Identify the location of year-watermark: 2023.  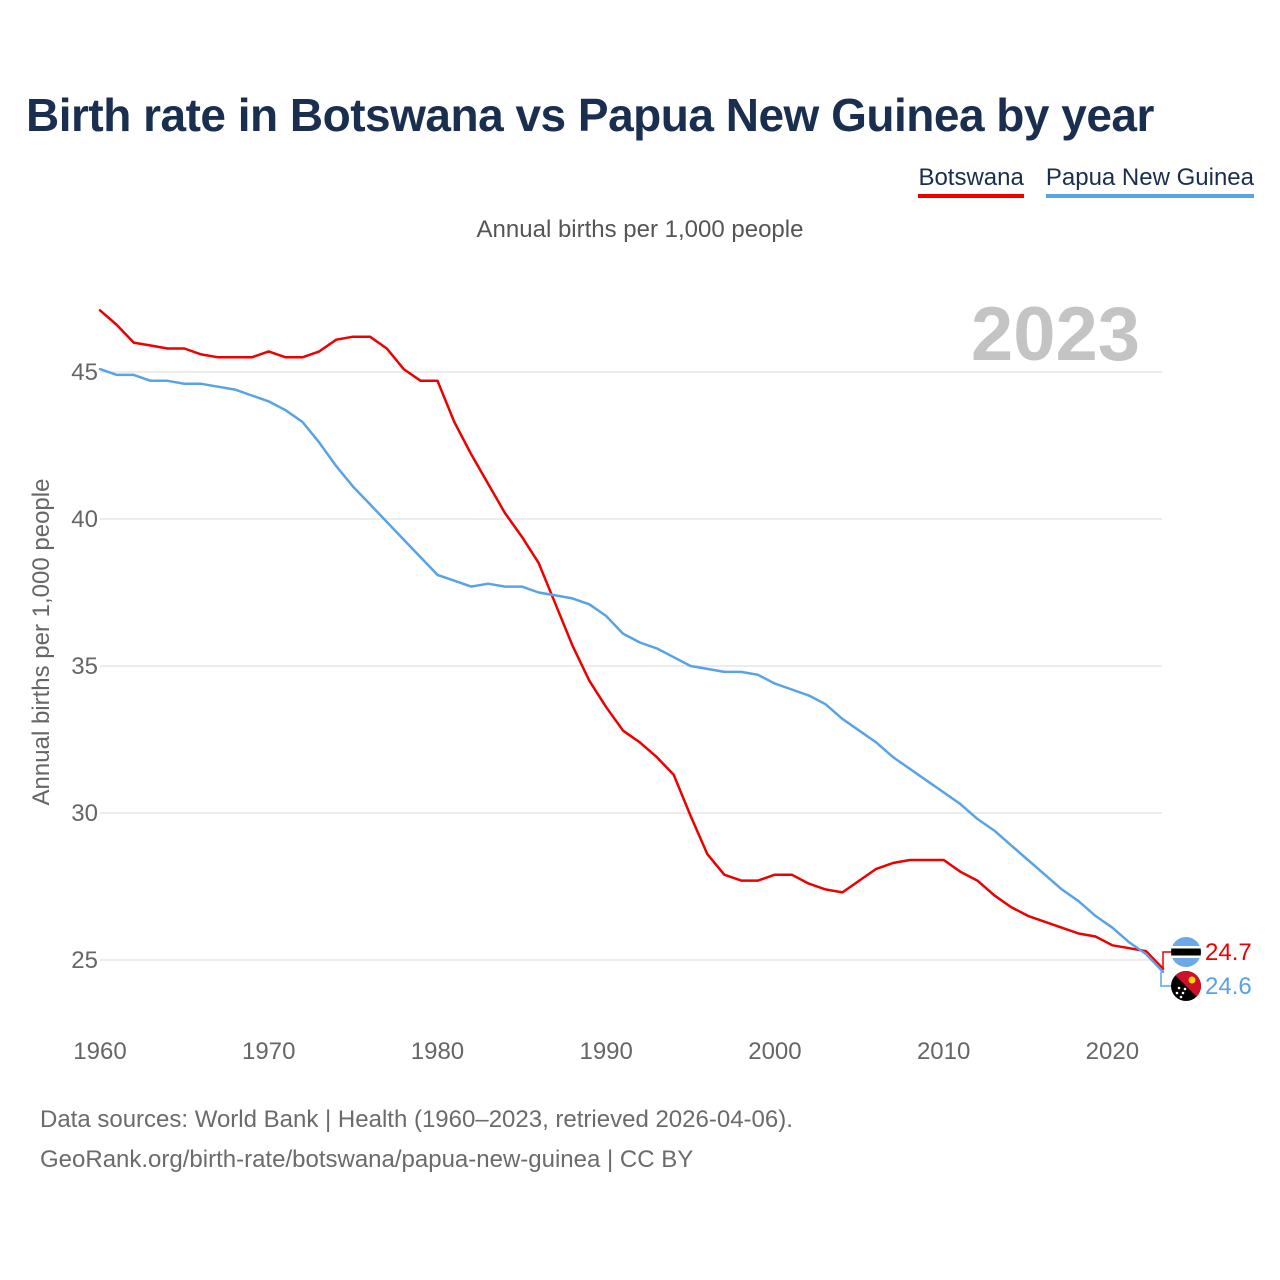
(1055, 334).